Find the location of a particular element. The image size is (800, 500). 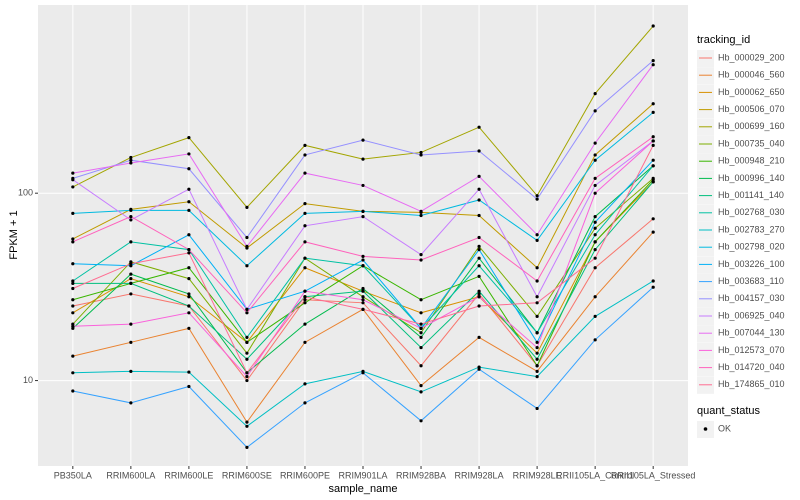

legend-label: Hb_002783_270 is located at coordinates (751, 229).